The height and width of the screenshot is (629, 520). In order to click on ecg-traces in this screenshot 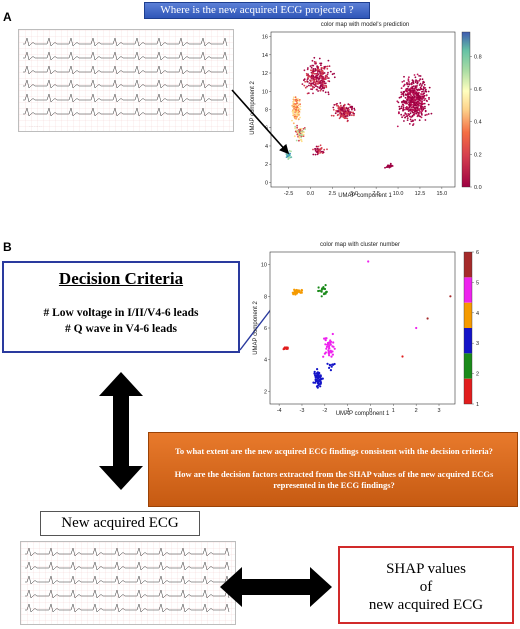, I will do `click(127, 580)`.